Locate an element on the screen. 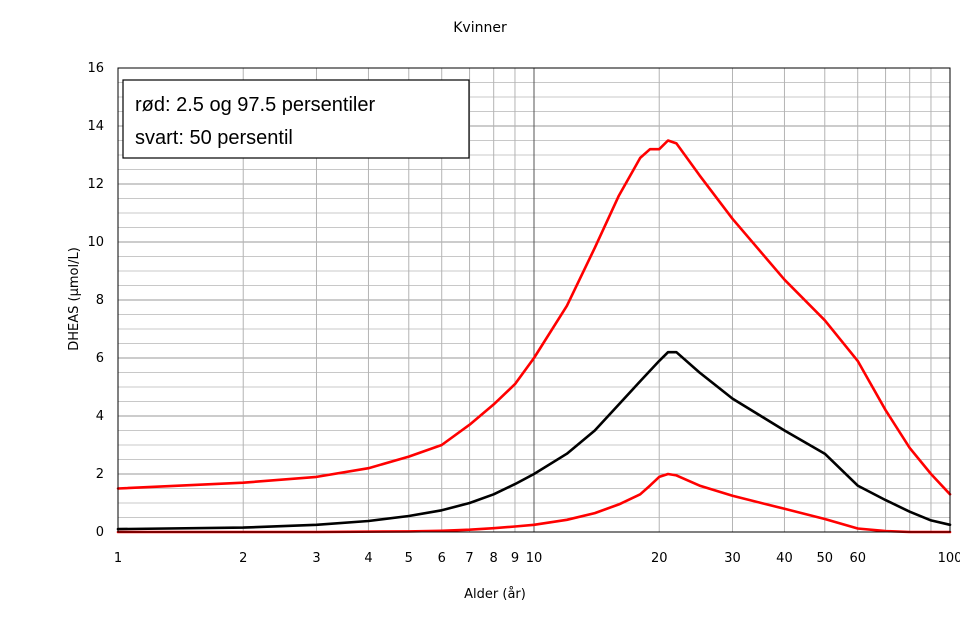 The width and height of the screenshot is (960, 640). x-tick-label: 30 is located at coordinates (732, 558).